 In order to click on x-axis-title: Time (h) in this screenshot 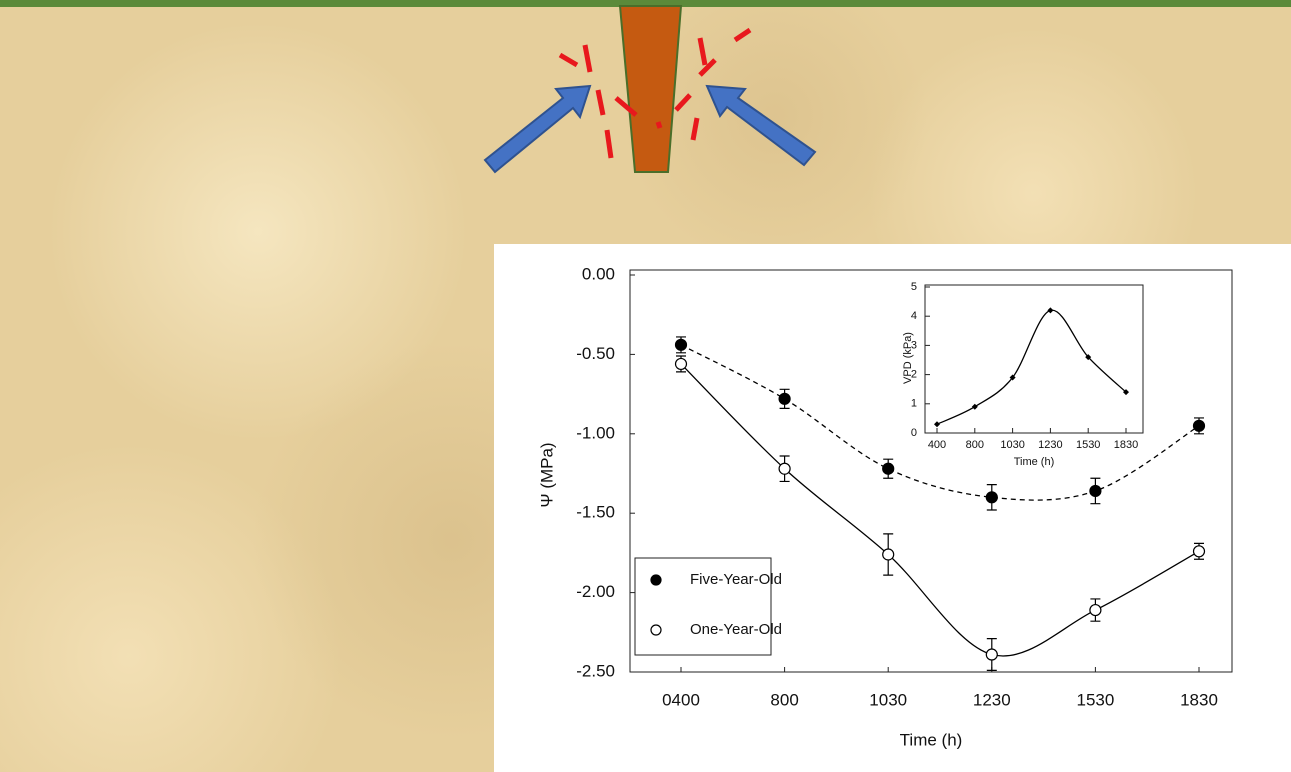, I will do `click(931, 739)`.